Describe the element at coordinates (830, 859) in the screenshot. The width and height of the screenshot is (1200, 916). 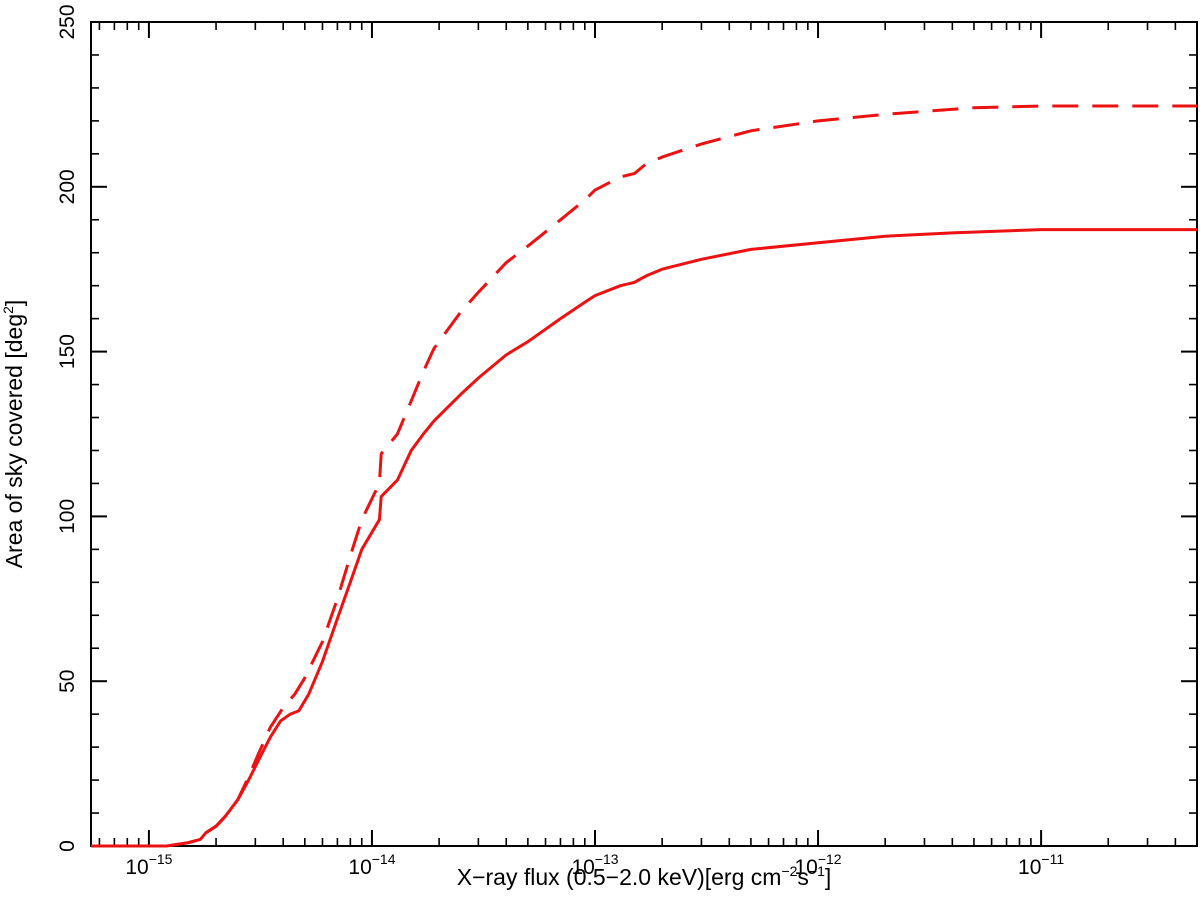
I see `x-tick-label-exponent: −12` at that location.